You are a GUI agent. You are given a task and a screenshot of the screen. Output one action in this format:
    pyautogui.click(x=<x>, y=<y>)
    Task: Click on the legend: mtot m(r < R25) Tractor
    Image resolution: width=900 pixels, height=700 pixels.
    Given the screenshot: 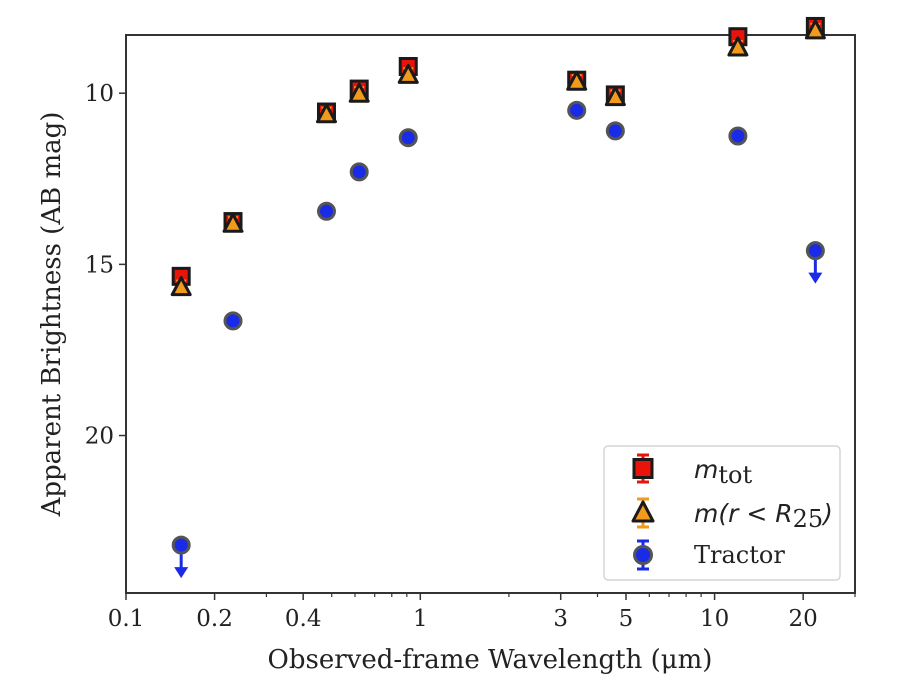 What is the action you would take?
    pyautogui.click(x=722, y=513)
    